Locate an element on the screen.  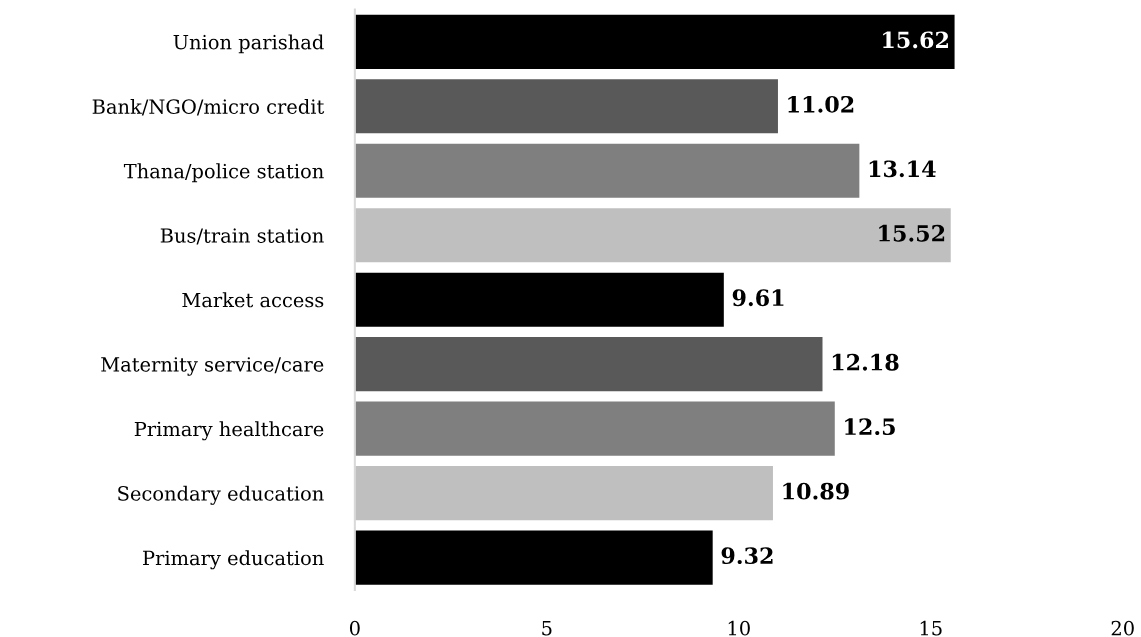
y-tick-label: Secondary education is located at coordinates (221, 495).